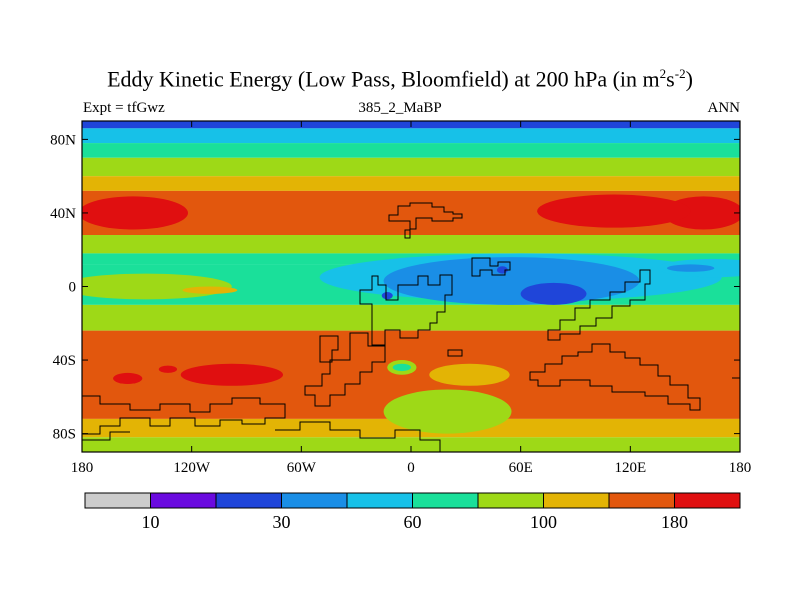  What do you see at coordinates (358, 436) in the screenshot?
I see `coastline-antarctica-east` at bounding box center [358, 436].